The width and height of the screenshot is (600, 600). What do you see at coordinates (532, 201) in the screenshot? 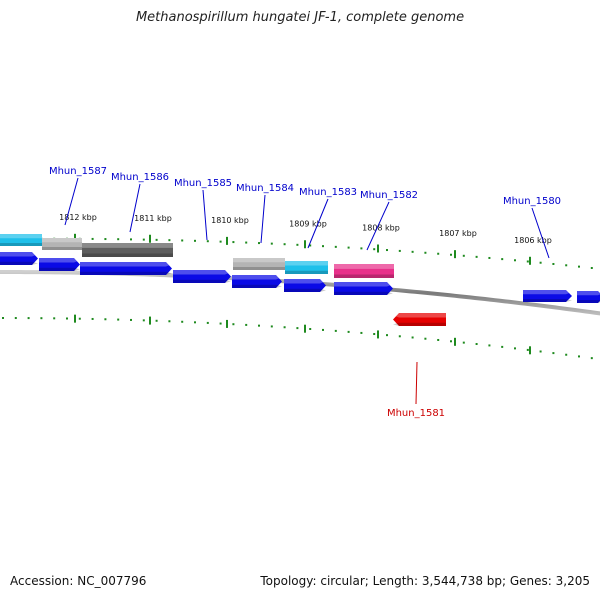
I see `gene-label-mhun-1580: Mhun_1580` at bounding box center [532, 201].